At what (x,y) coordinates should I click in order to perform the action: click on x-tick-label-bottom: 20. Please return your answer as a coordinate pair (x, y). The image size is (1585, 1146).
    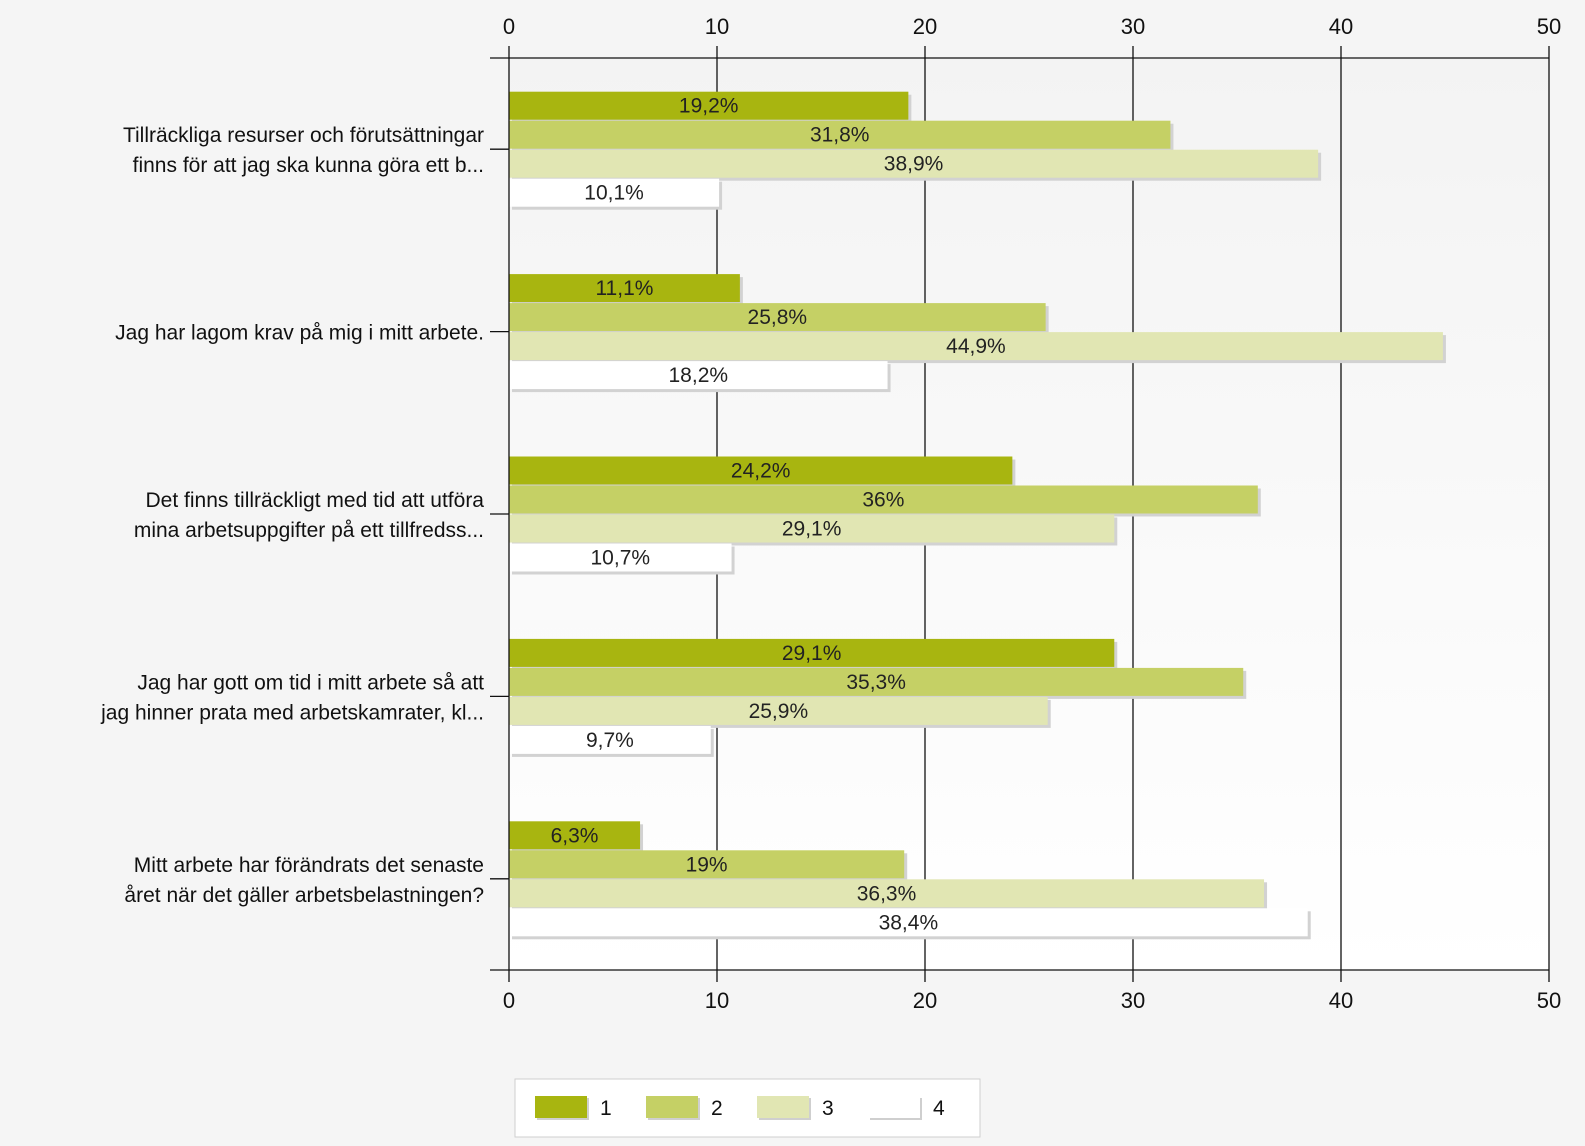
    Looking at the image, I should click on (925, 1000).